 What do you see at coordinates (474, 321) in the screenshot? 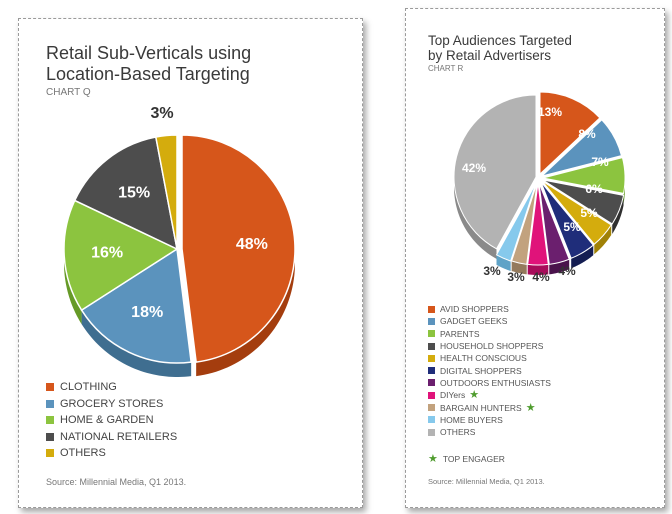
I see `legend-label: GADGET GEEKS` at bounding box center [474, 321].